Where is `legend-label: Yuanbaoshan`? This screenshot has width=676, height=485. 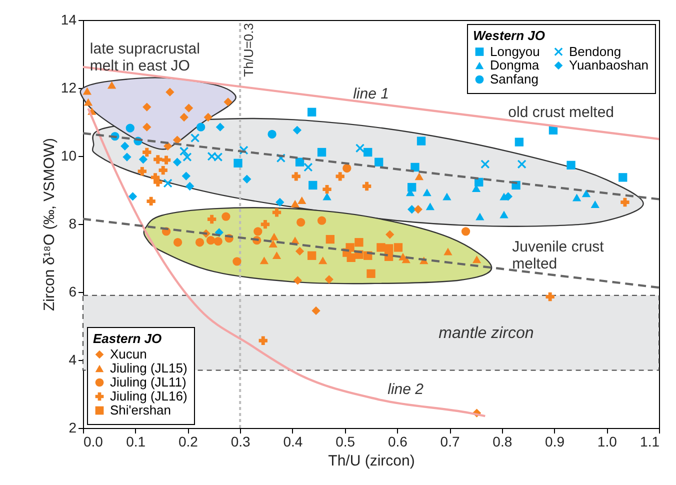
legend-label: Yuanbaoshan is located at coordinates (609, 65).